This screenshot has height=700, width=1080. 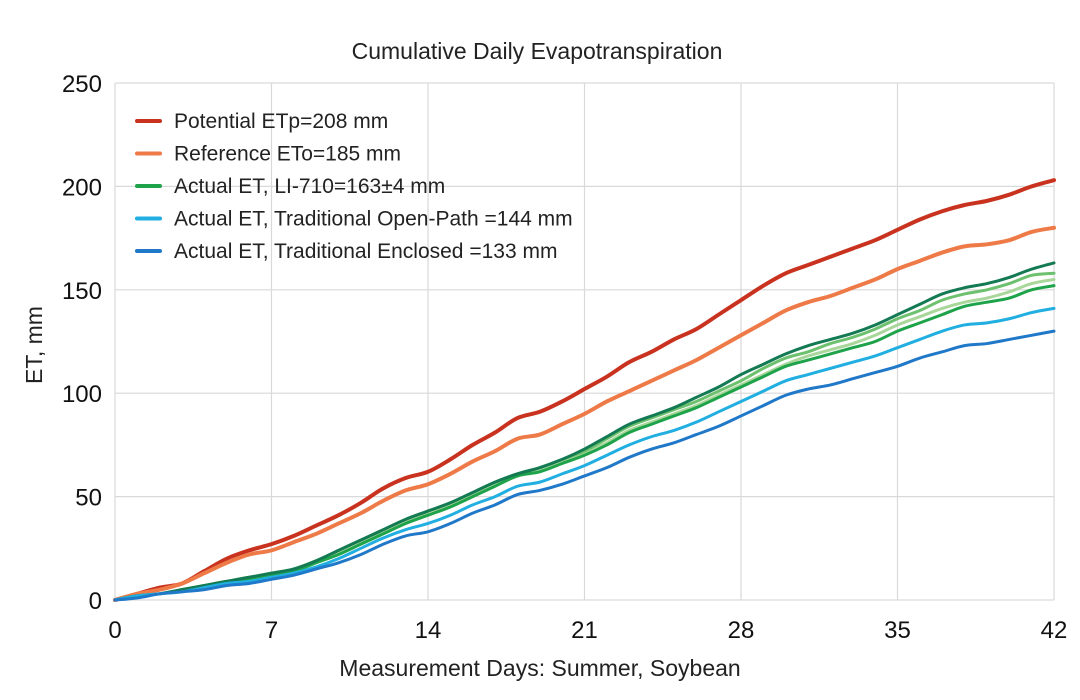 What do you see at coordinates (741, 630) in the screenshot?
I see `x-tick-label: 28` at bounding box center [741, 630].